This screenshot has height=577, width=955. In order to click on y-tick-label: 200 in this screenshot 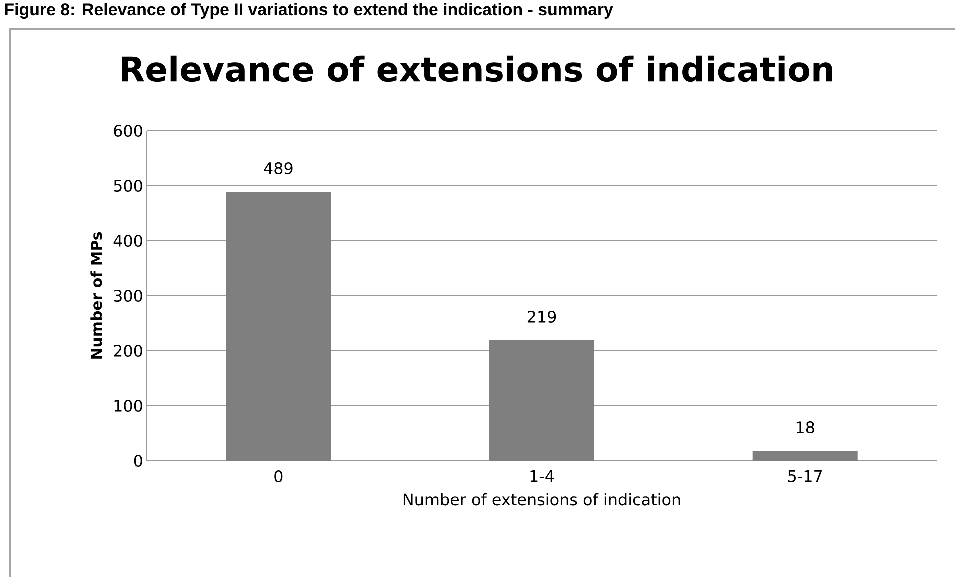, I will do `click(128, 351)`.